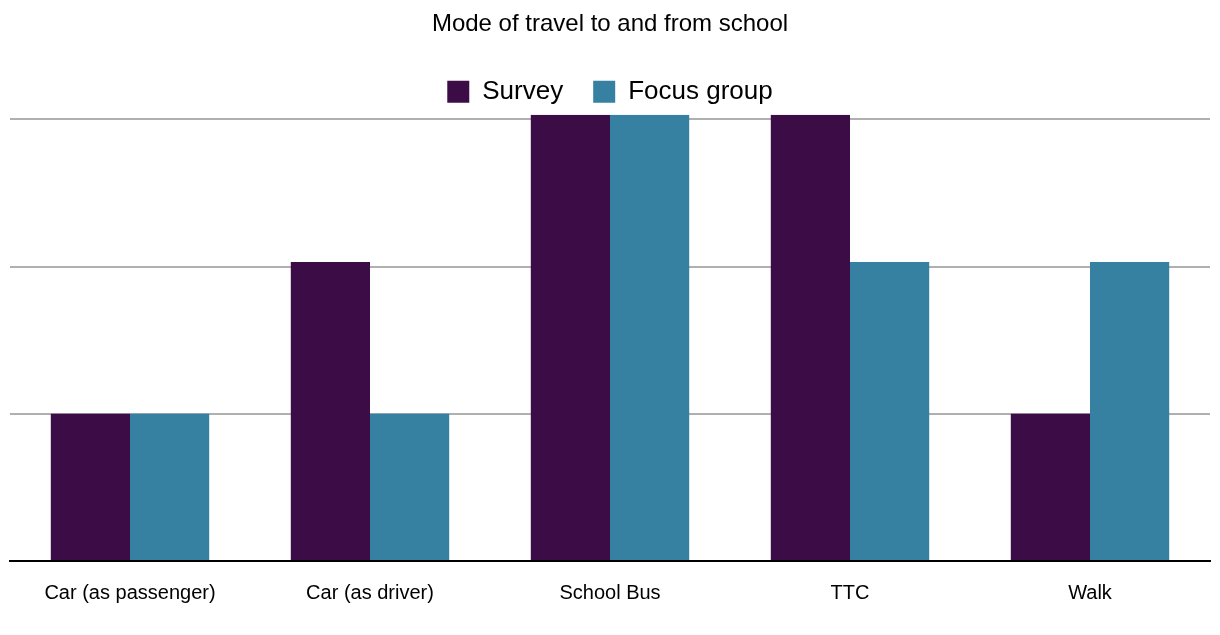  Describe the element at coordinates (370, 591) in the screenshot. I see `x-tick-label: Car (as driver)` at that location.